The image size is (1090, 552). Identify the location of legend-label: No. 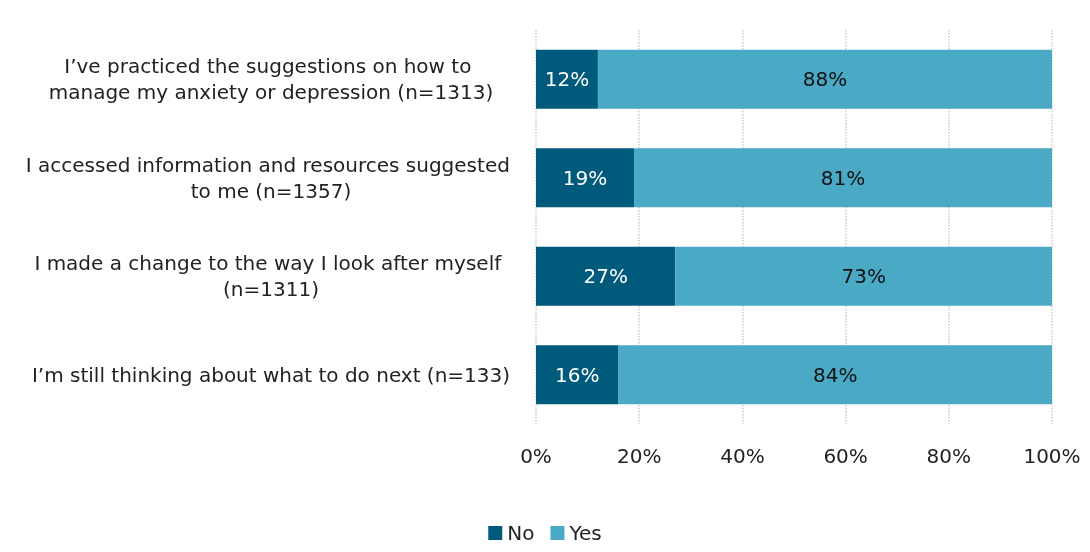
(521, 533).